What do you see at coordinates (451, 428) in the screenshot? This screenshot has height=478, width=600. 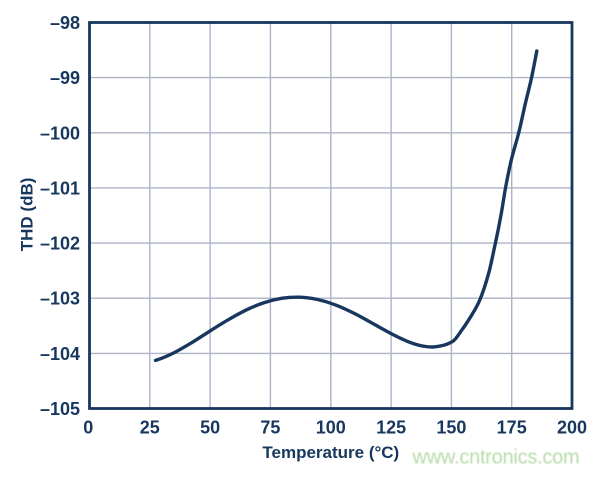 I see `svg-text: 150` at bounding box center [451, 428].